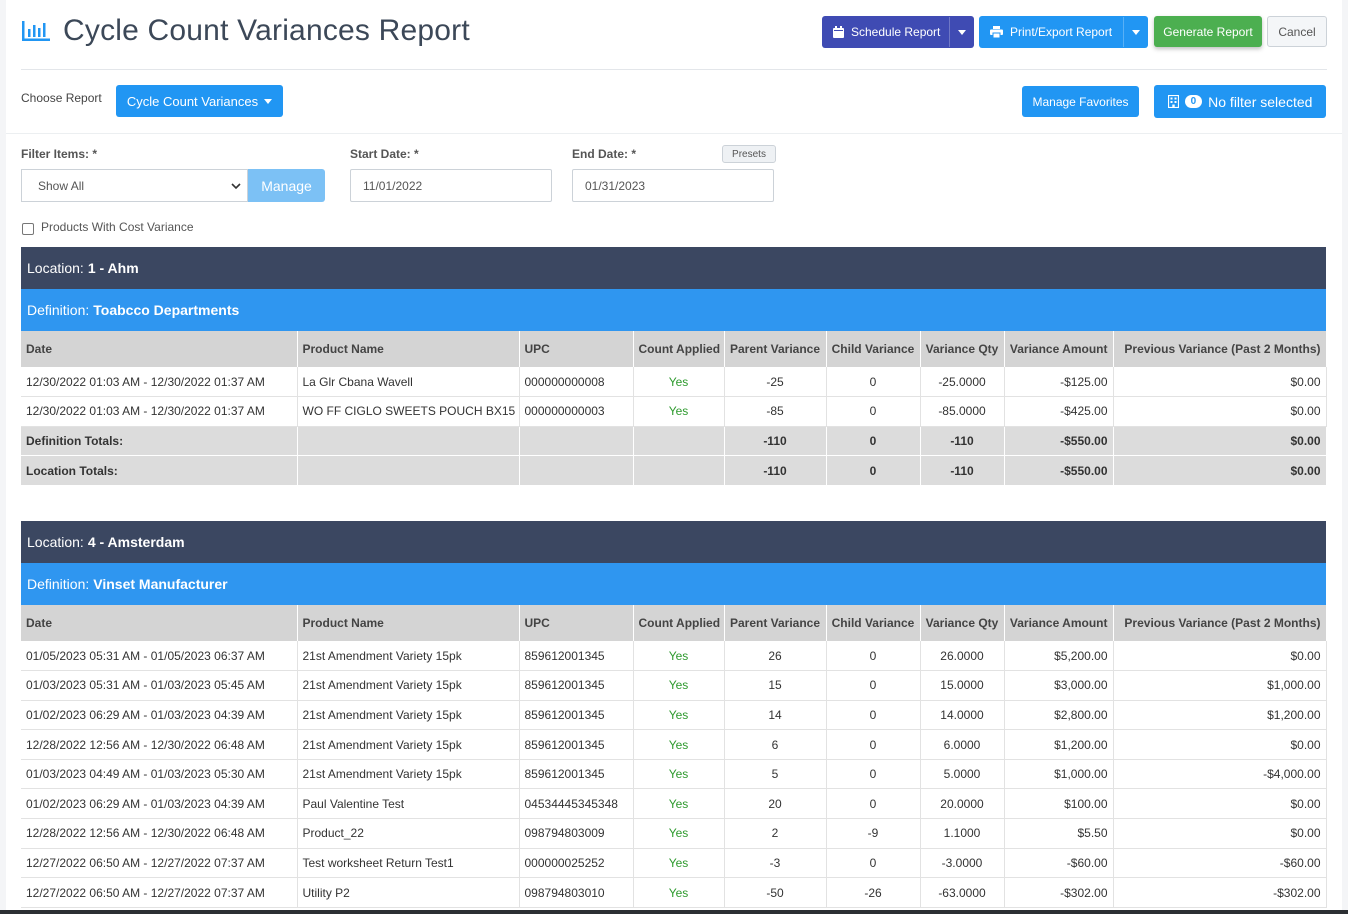 The height and width of the screenshot is (914, 1348). I want to click on table-cell: 6, so click(775, 744).